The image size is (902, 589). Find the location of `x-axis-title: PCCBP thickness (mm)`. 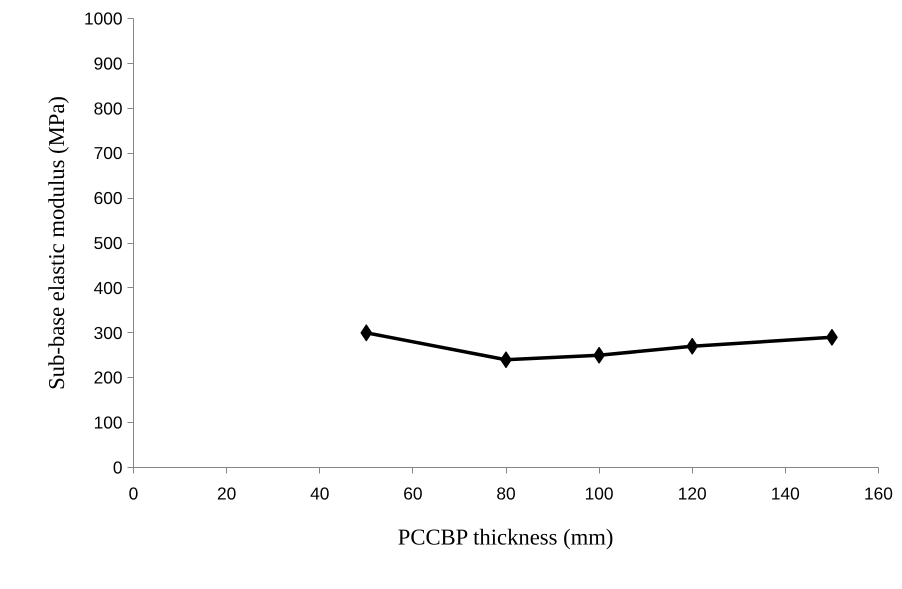

x-axis-title: PCCBP thickness (mm) is located at coordinates (506, 537).